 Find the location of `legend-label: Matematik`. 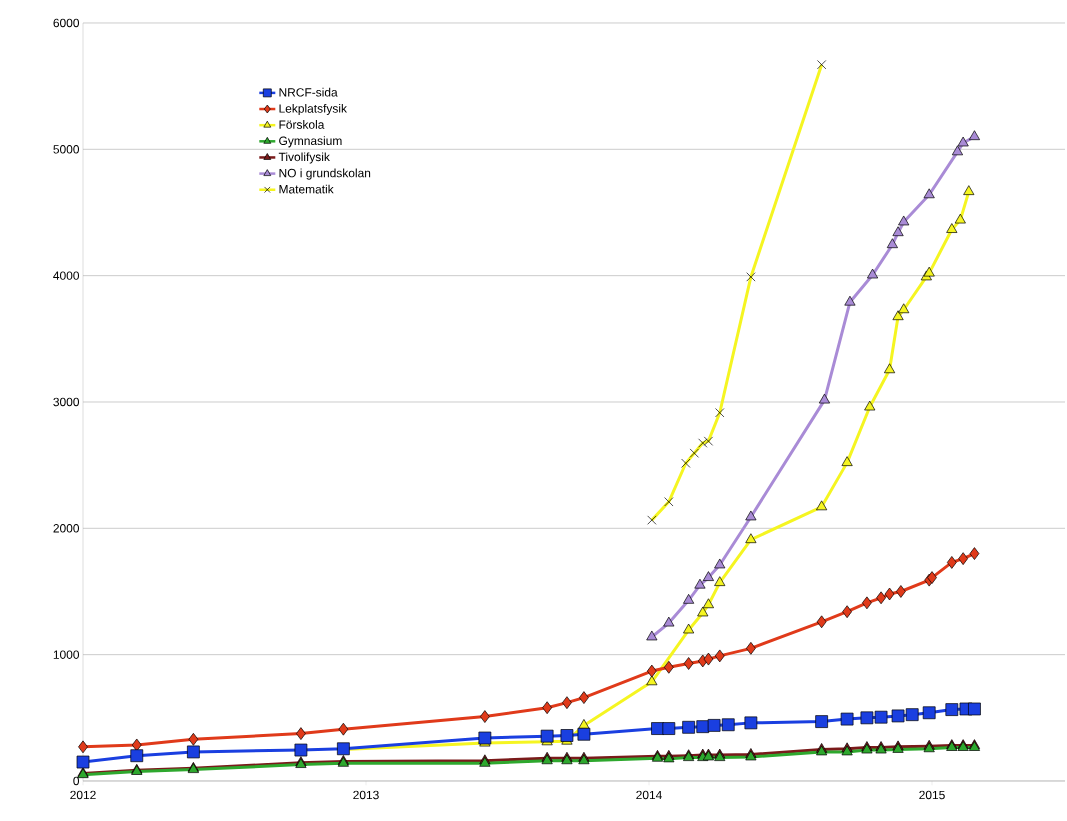

legend-label: Matematik is located at coordinates (306, 189).